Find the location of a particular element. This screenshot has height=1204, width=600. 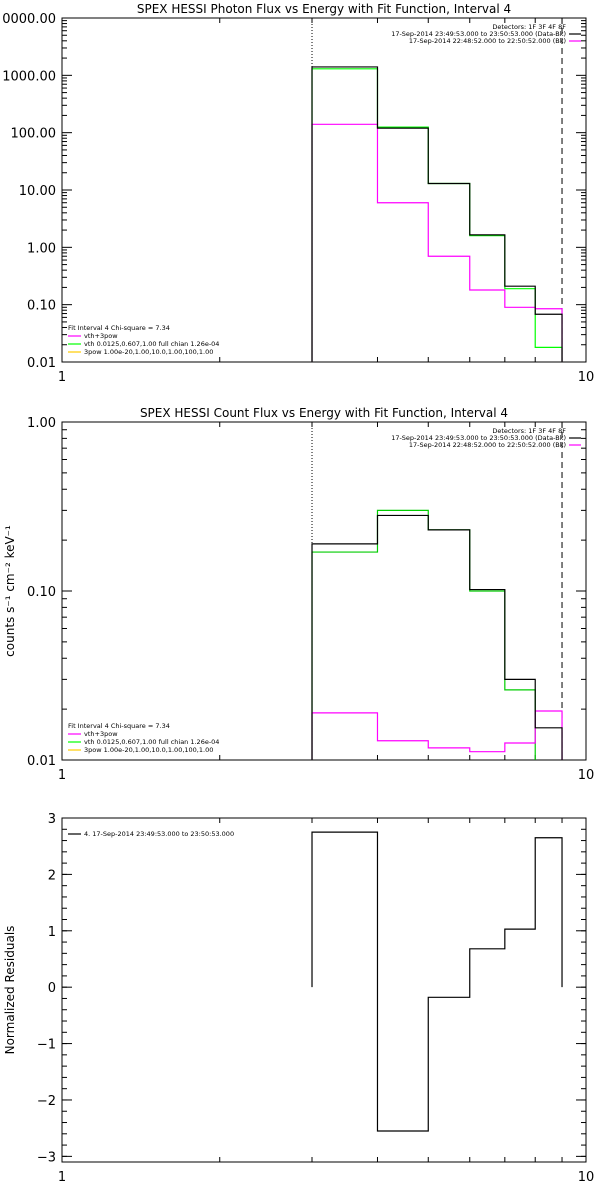

y-axis-label: counts s⁻¹ cm⁻² keV⁻¹ is located at coordinates (10, 591).